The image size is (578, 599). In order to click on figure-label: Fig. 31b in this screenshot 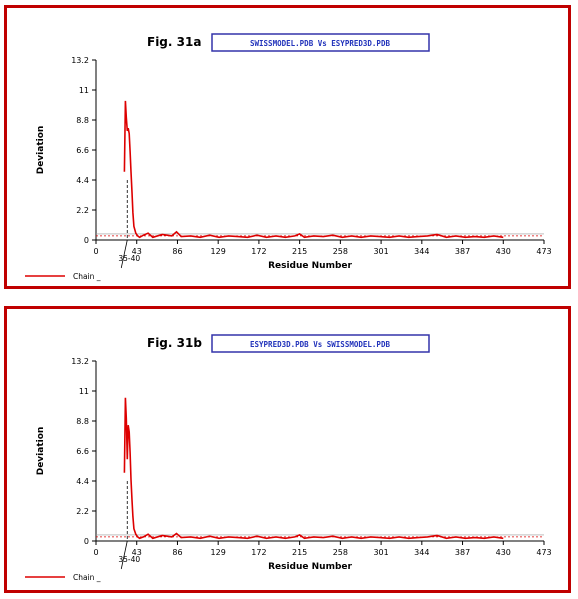, I will do `click(174, 343)`.